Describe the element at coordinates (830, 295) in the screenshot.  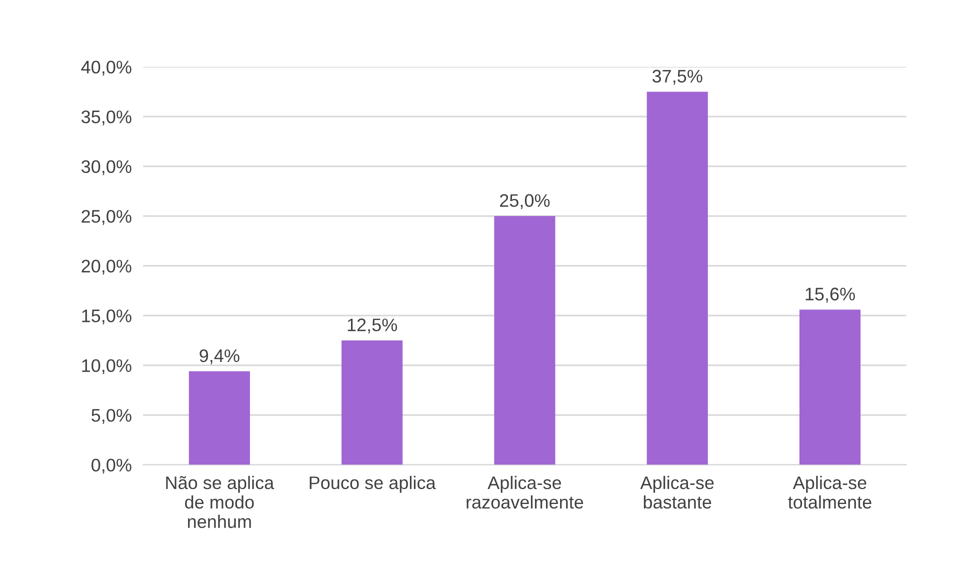
I see `data-label: 15,6%` at that location.